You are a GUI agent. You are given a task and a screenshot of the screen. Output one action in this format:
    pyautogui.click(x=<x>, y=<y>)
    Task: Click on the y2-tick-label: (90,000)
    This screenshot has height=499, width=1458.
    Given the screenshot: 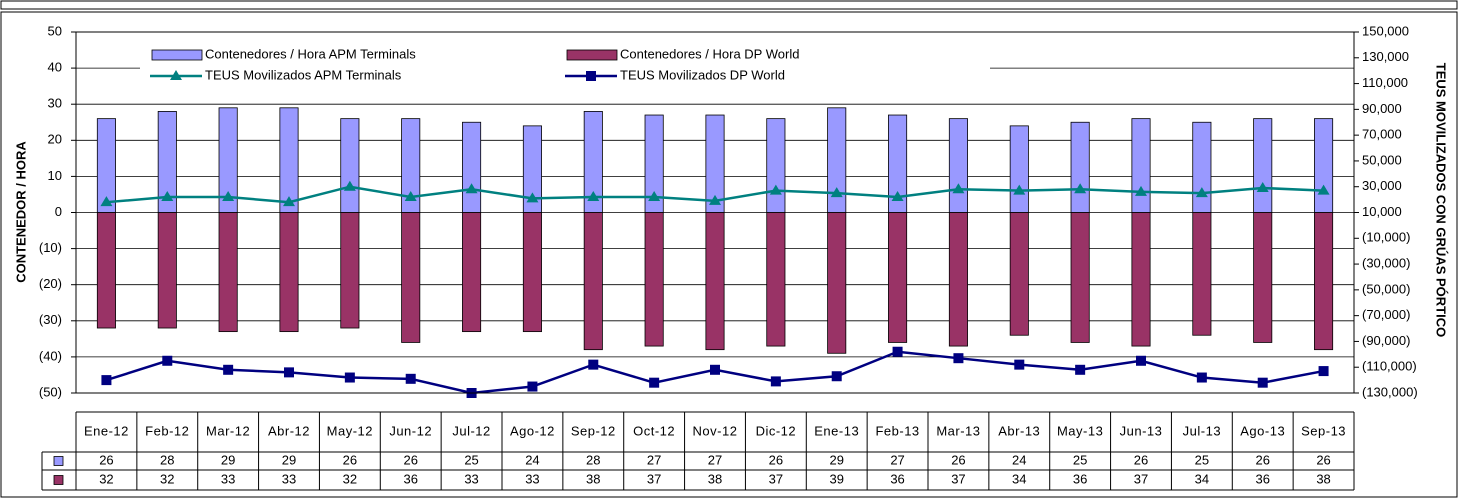 What is the action you would take?
    pyautogui.click(x=1386, y=340)
    